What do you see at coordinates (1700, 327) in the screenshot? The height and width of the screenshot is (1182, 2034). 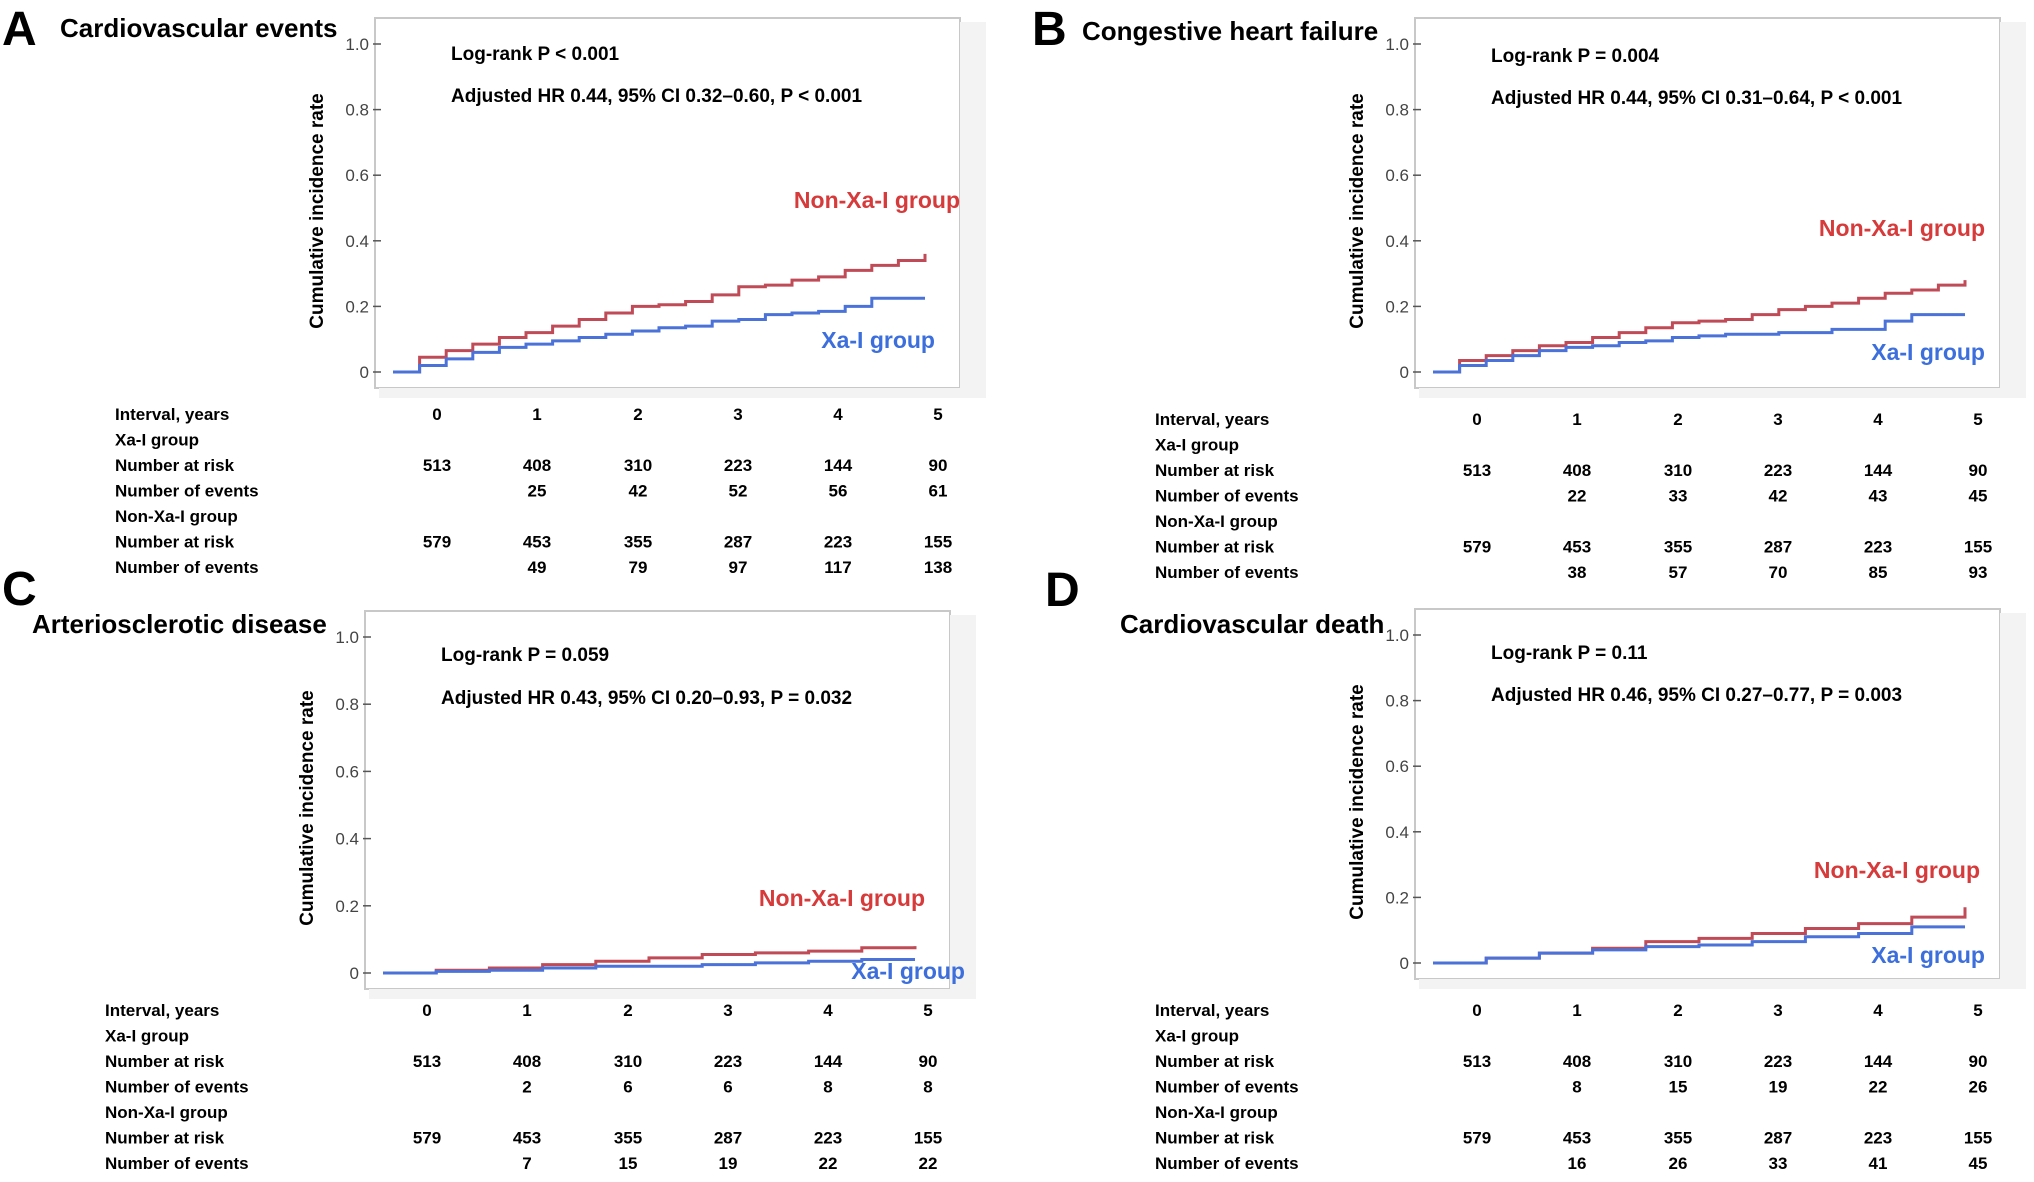 I see `non-xa-i-curve` at bounding box center [1700, 327].